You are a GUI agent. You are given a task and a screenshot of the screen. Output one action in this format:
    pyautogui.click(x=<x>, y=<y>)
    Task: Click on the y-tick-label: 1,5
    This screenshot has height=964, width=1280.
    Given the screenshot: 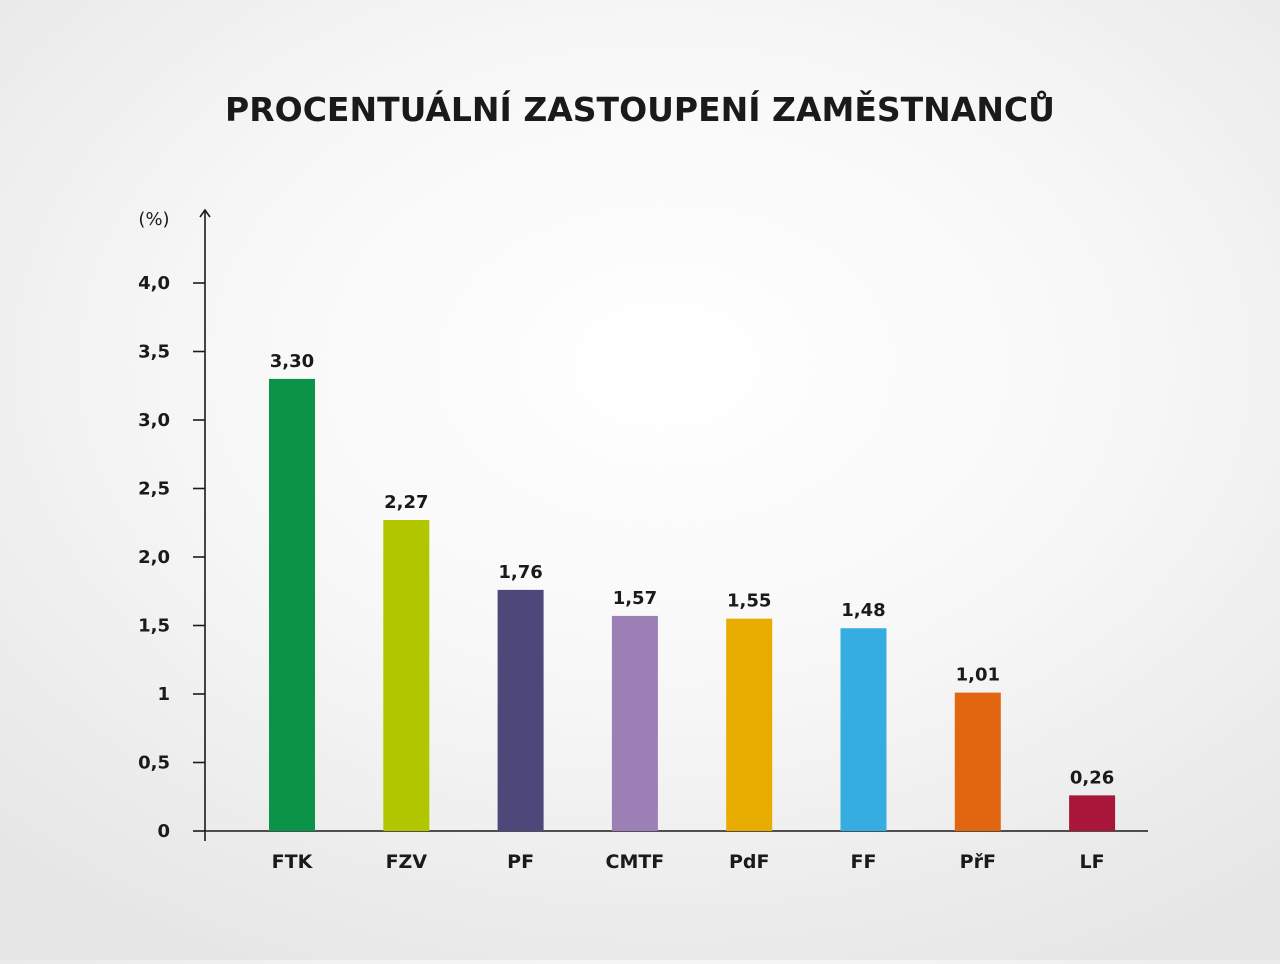 What is the action you would take?
    pyautogui.click(x=154, y=626)
    